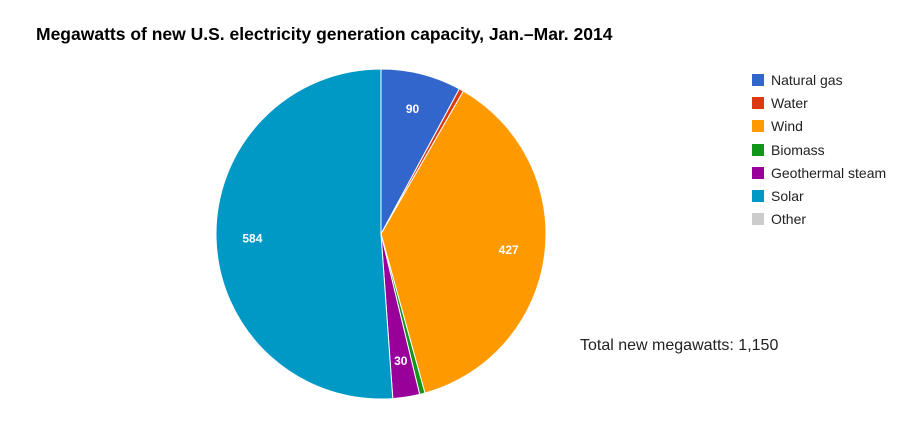  I want to click on legend-label: Water, so click(789, 102).